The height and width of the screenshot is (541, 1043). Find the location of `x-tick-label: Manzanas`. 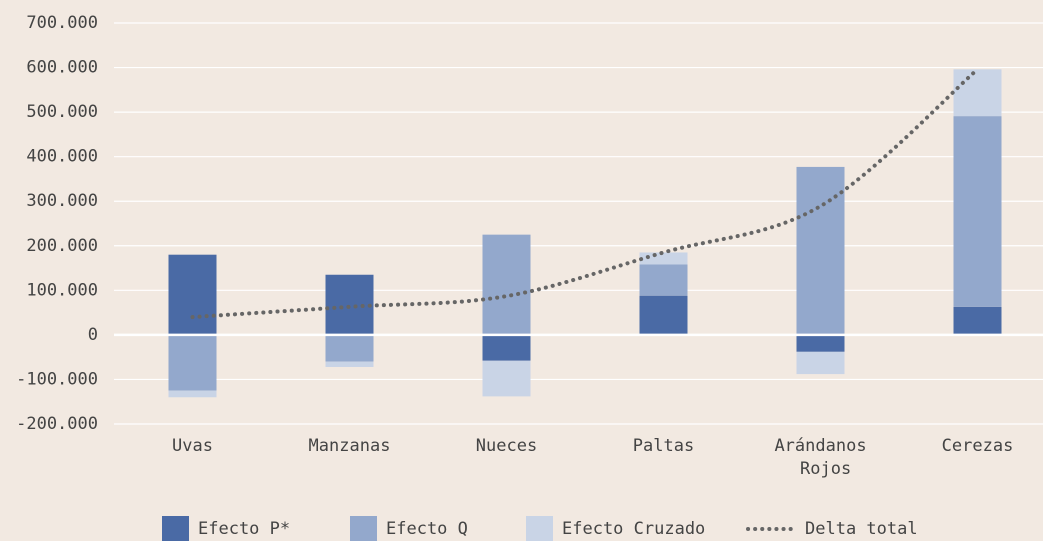

x-tick-label: Manzanas is located at coordinates (350, 446).